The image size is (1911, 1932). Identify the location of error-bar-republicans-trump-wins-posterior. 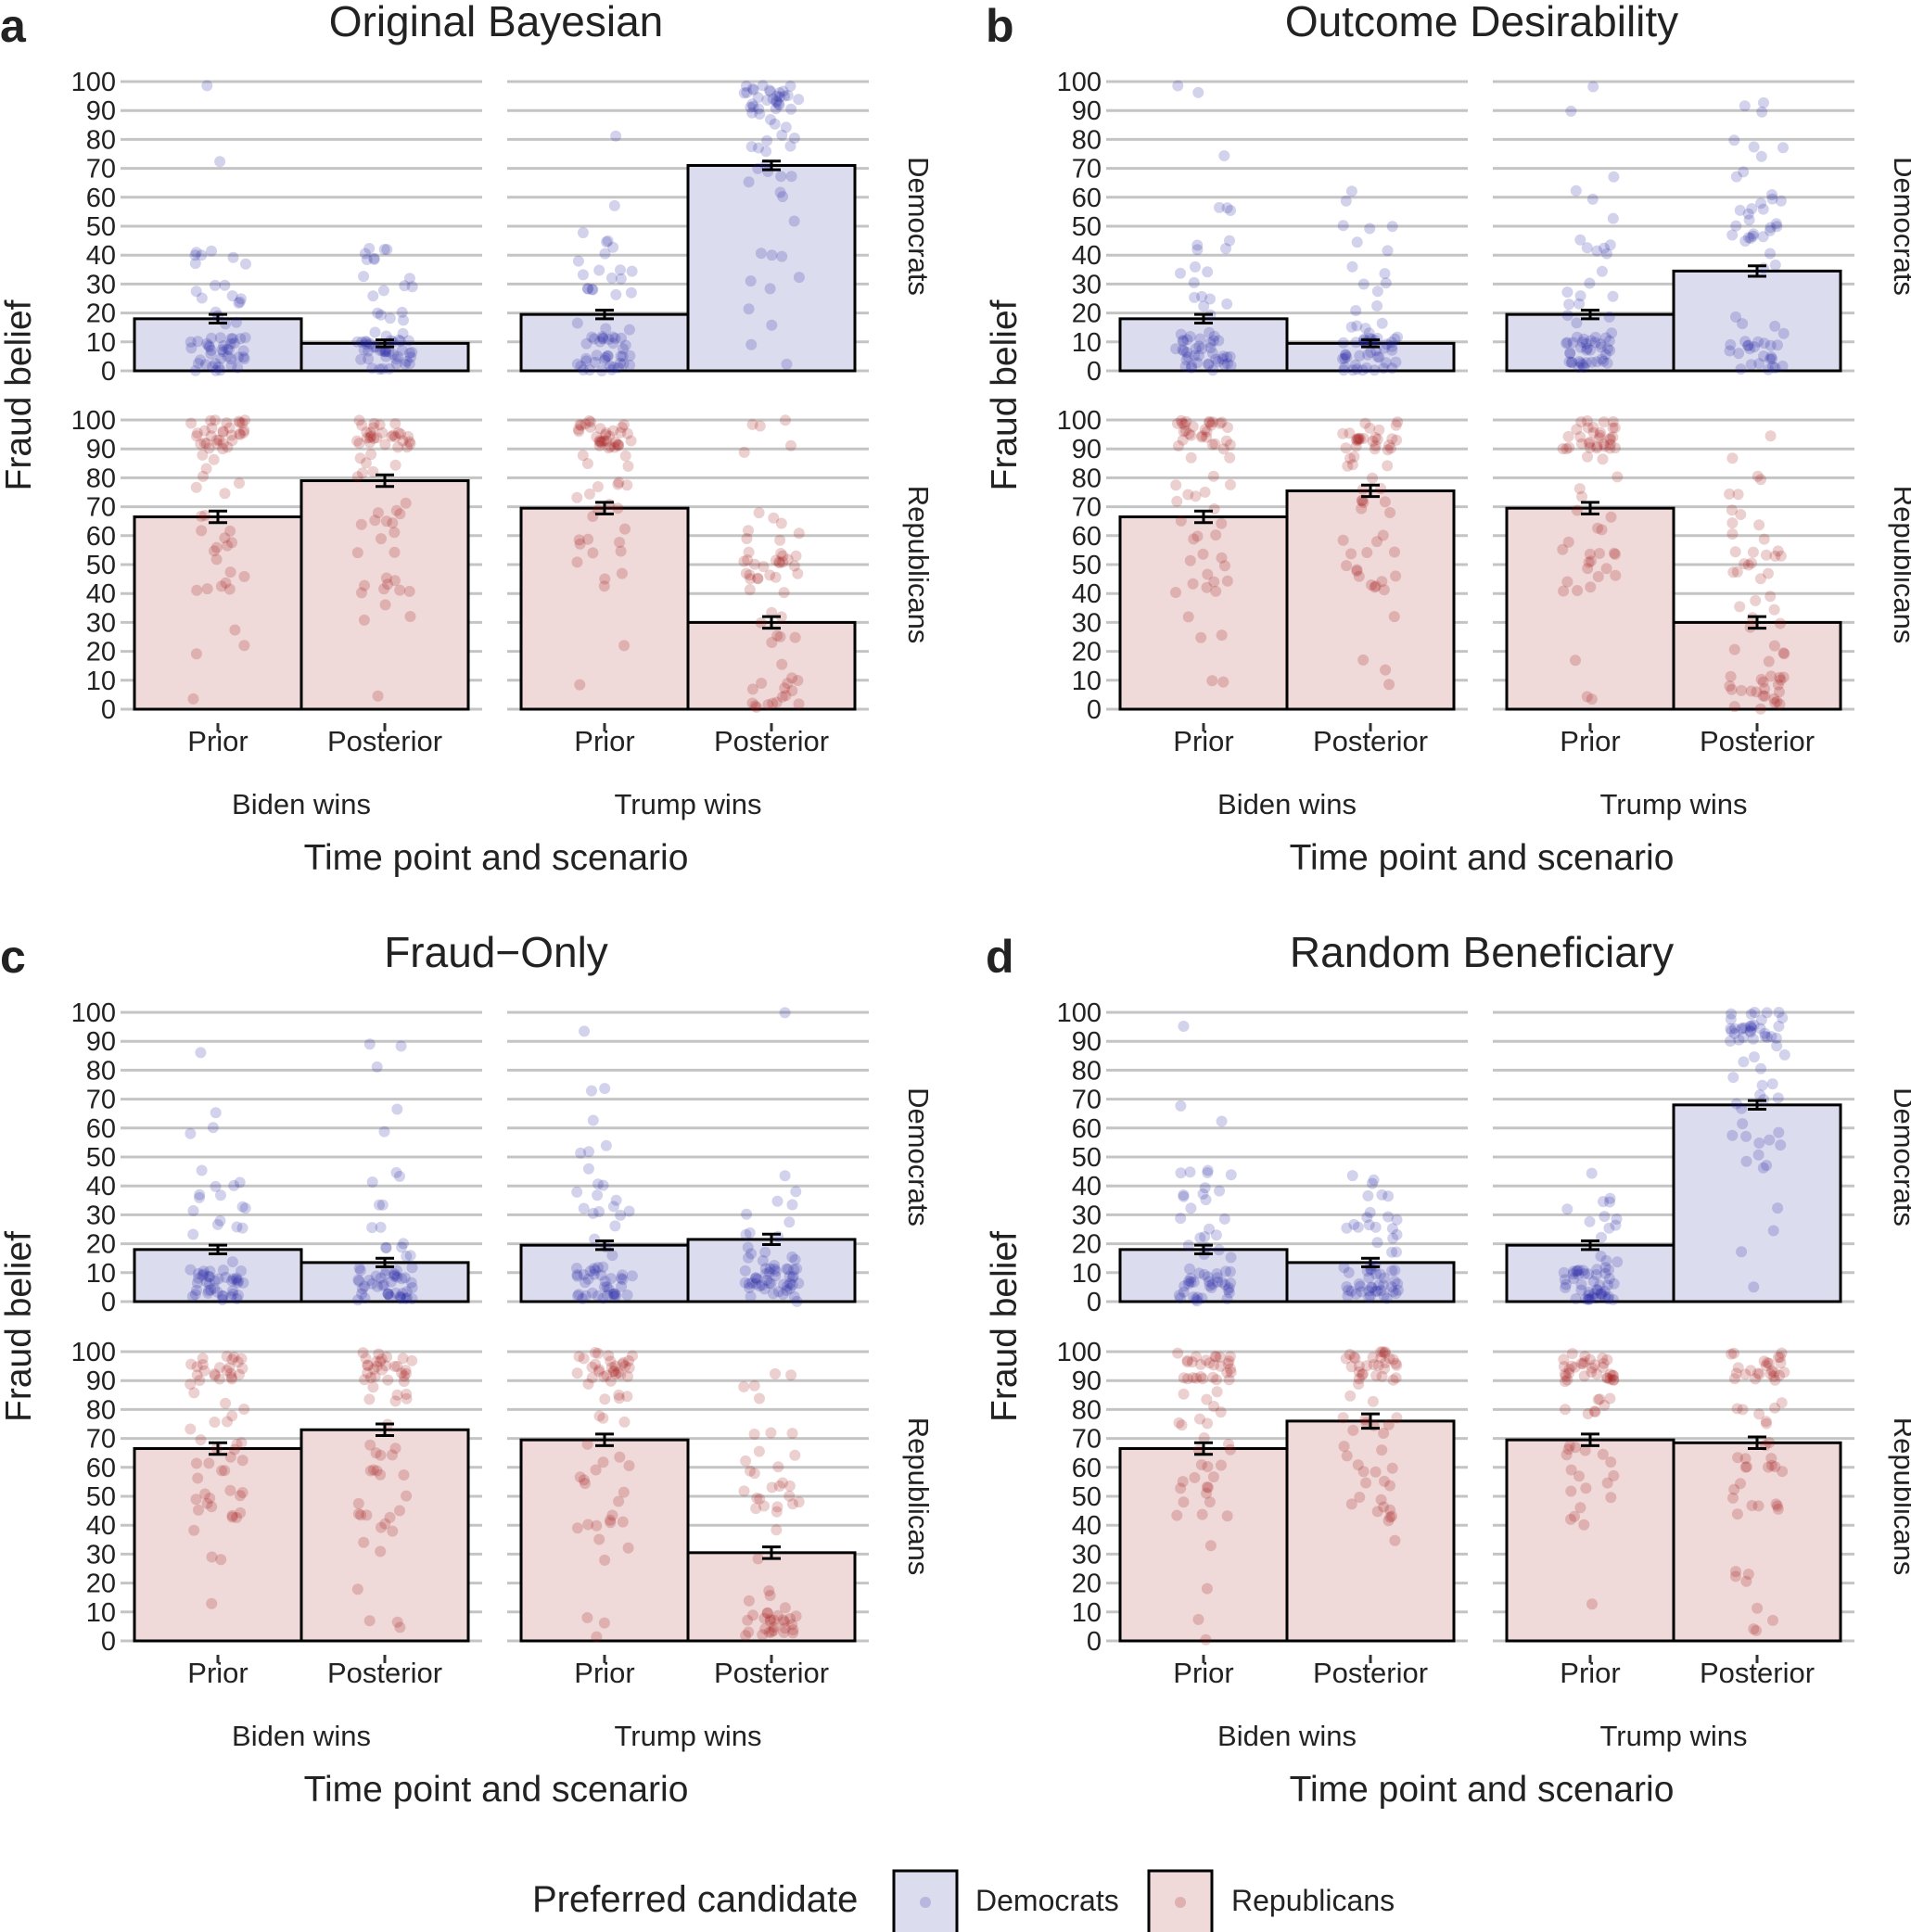
(772, 622).